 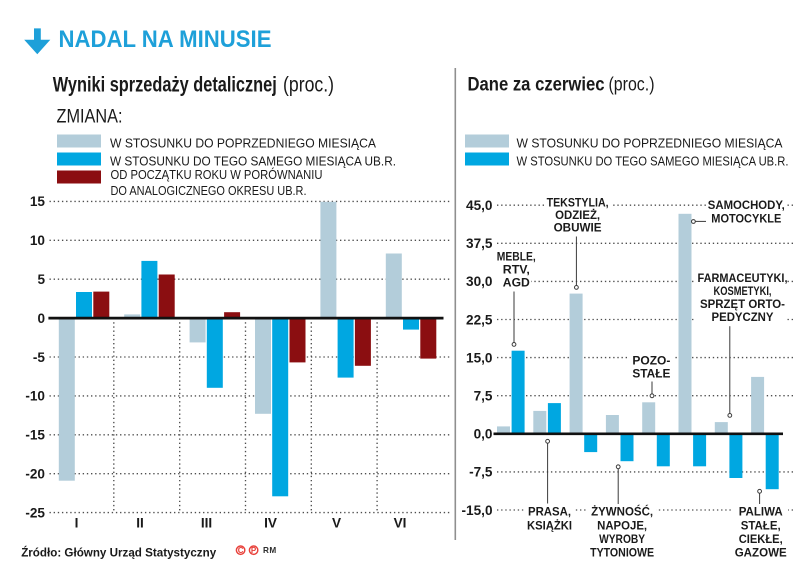 I want to click on svg-text: -25, so click(x=35, y=512).